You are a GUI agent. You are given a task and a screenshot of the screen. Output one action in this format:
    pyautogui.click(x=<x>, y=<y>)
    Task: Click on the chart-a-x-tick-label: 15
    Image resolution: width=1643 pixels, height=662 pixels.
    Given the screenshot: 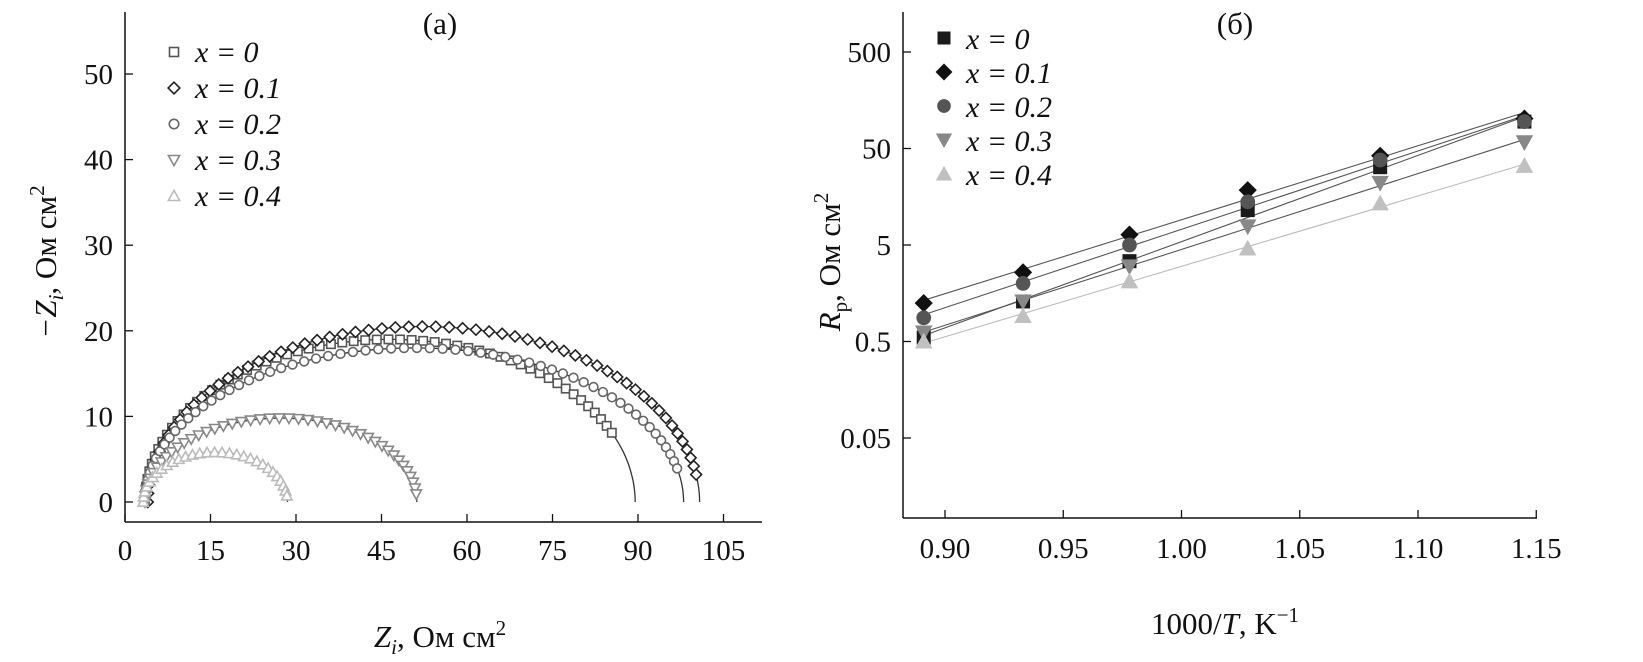 What is the action you would take?
    pyautogui.click(x=210, y=551)
    